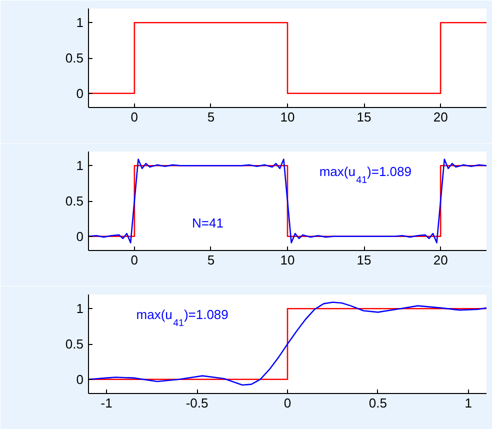 The image size is (492, 431). Describe the element at coordinates (377, 403) in the screenshot. I see `x-tick-label: 0.5` at that location.